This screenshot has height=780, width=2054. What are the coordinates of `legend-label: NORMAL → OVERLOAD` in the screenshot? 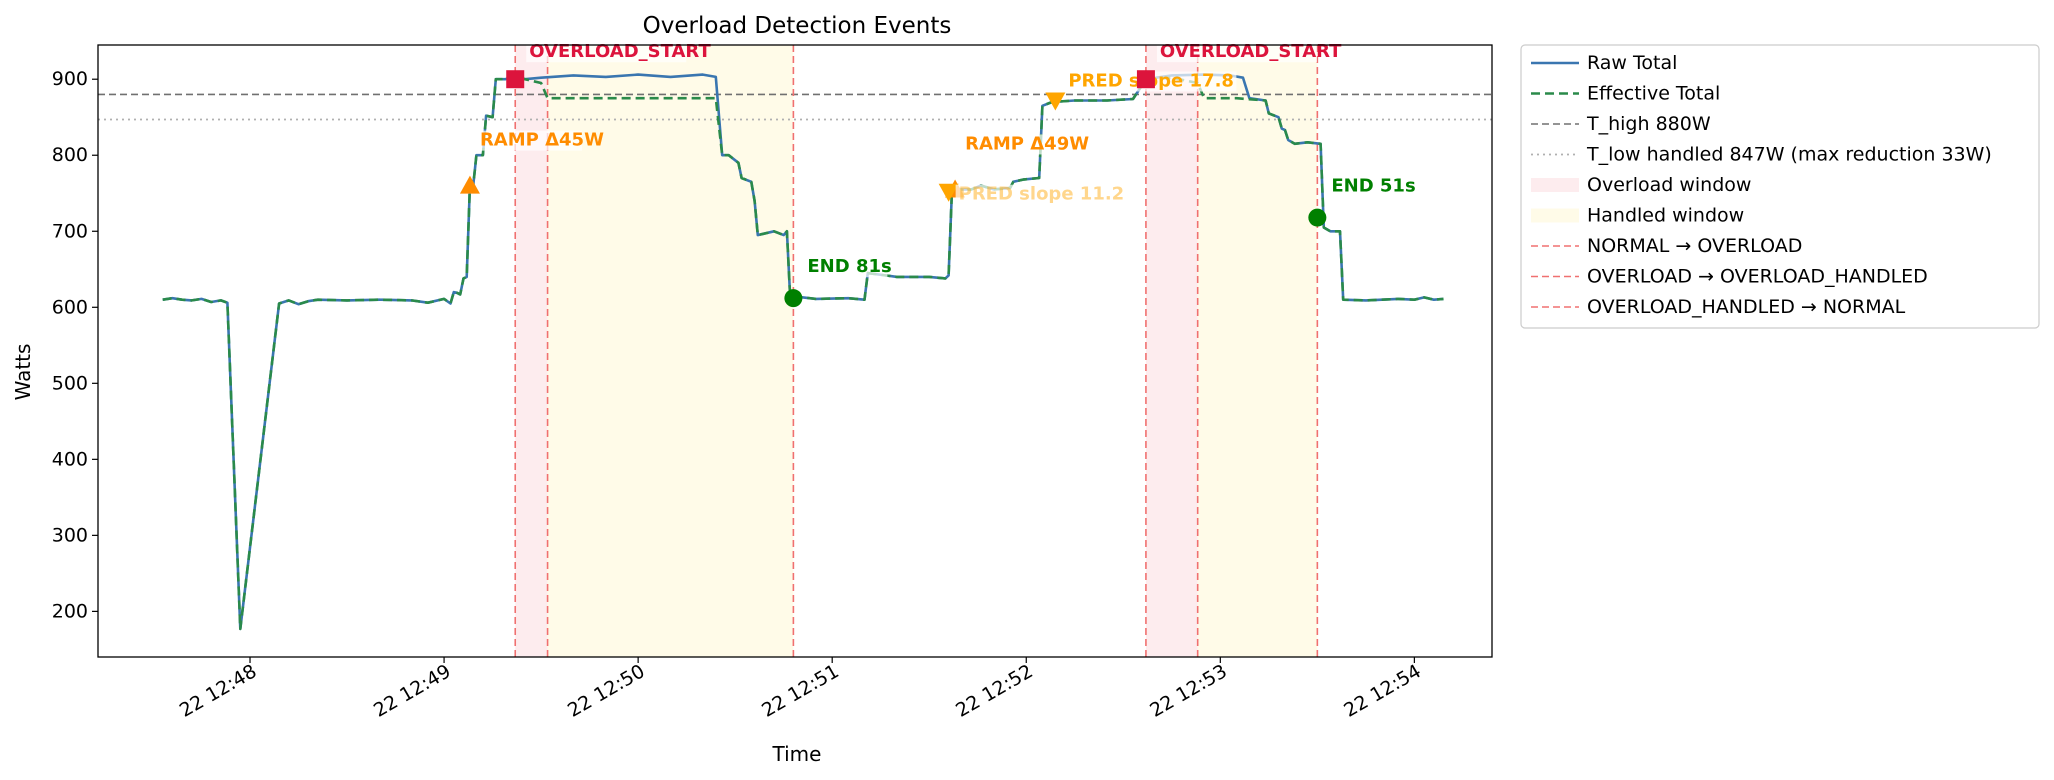 It's located at (1694, 246).